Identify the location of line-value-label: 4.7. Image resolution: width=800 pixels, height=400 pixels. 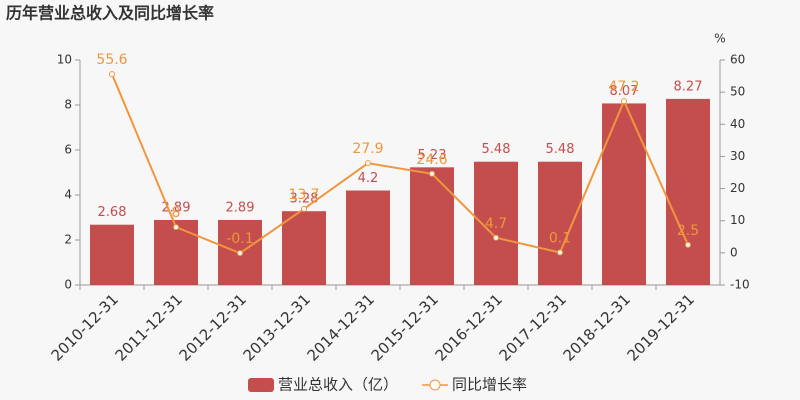
(496, 224).